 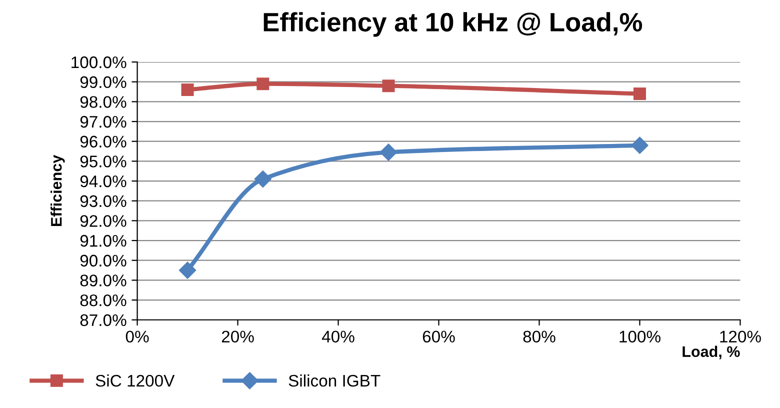 I want to click on y-tick-label: 100.0%, so click(x=99, y=62).